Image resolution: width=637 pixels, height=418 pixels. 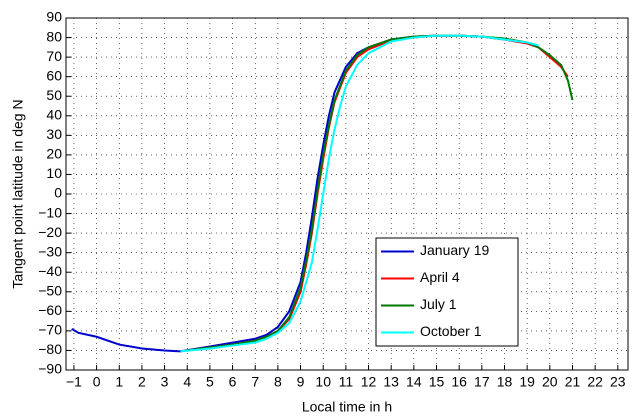 I want to click on x-tick-label: 14, so click(x=414, y=382).